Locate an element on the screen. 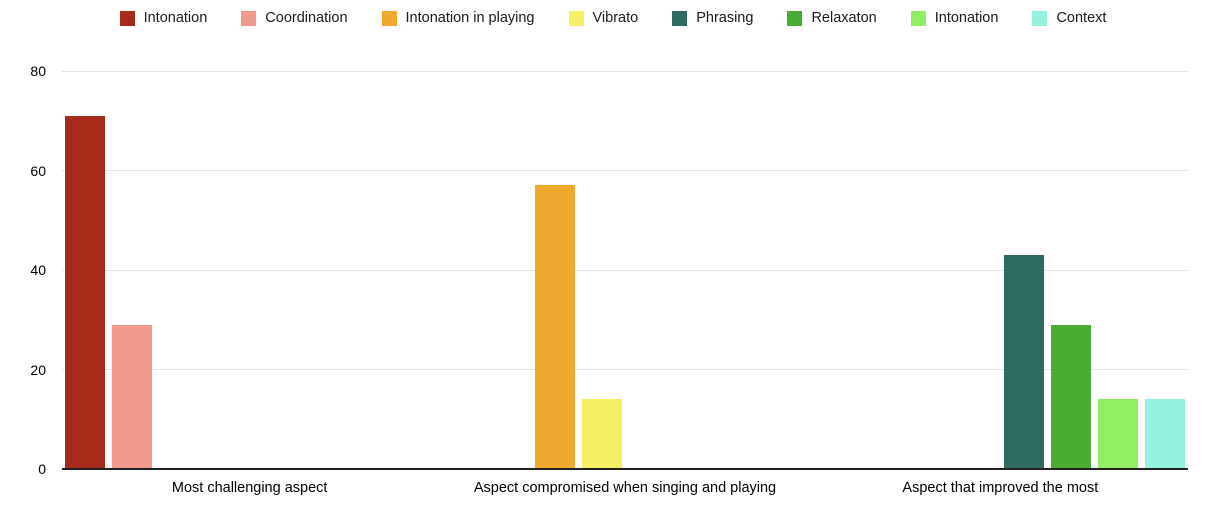 This screenshot has height=532, width=1226. bar-vibrato is located at coordinates (601, 434).